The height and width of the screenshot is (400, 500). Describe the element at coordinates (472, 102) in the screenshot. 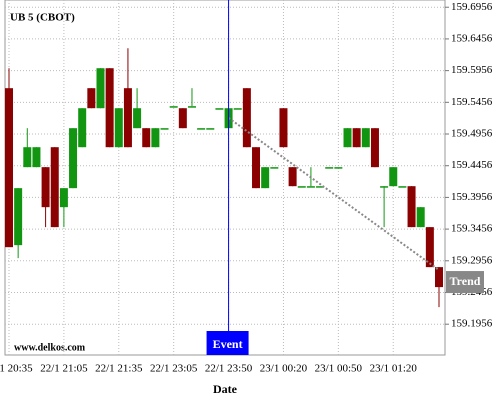

I see `y-tick-label: 159.5456` at that location.